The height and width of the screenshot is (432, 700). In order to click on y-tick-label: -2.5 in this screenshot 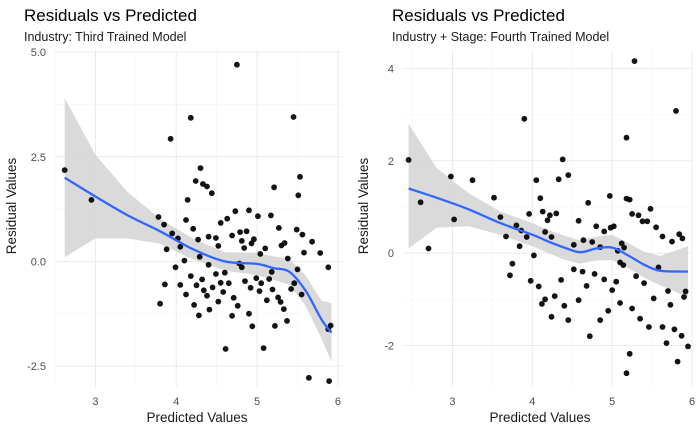, I will do `click(36, 367)`.